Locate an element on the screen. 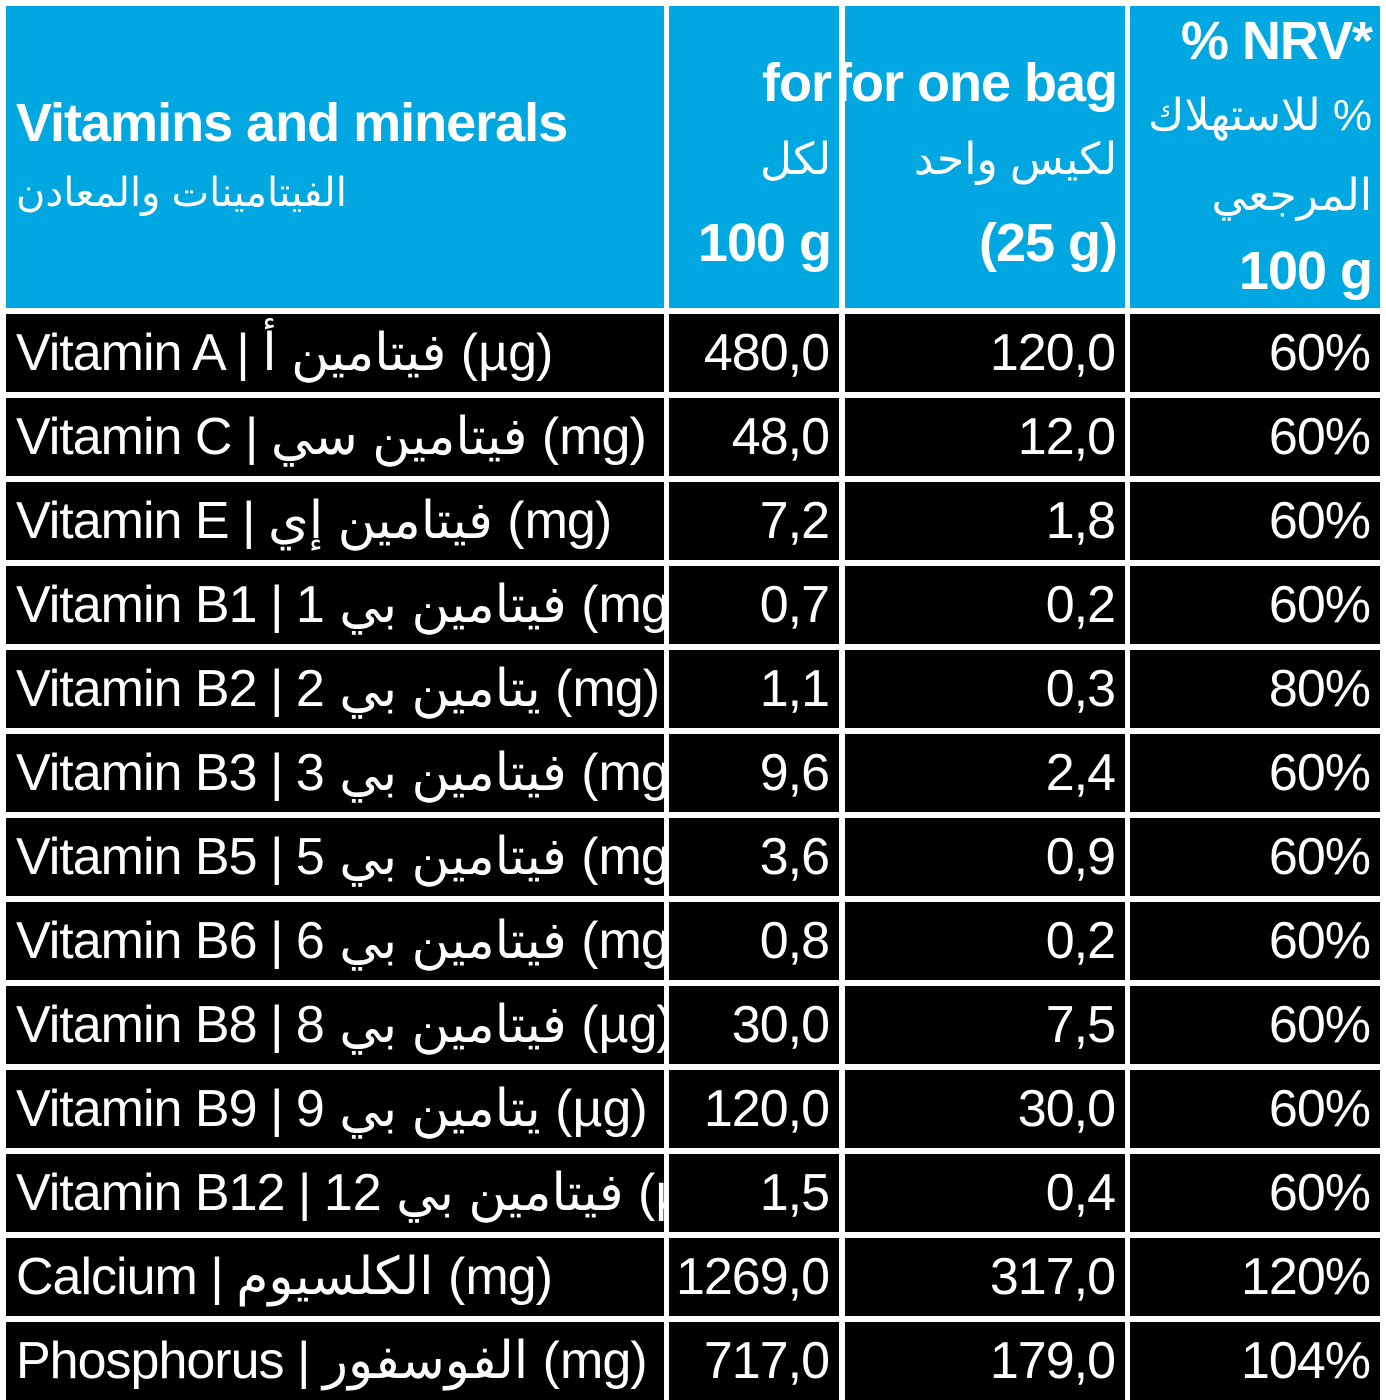  value-per-bag: 0,3 is located at coordinates (1080, 689).